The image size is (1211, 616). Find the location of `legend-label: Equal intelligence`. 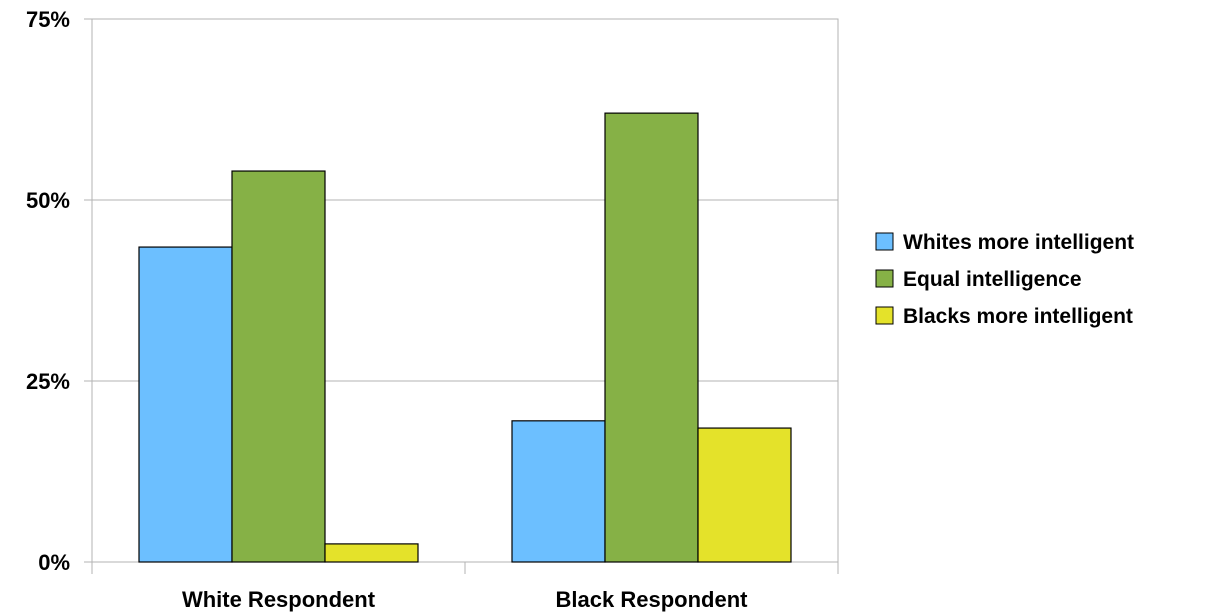

legend-label: Equal intelligence is located at coordinates (992, 279).